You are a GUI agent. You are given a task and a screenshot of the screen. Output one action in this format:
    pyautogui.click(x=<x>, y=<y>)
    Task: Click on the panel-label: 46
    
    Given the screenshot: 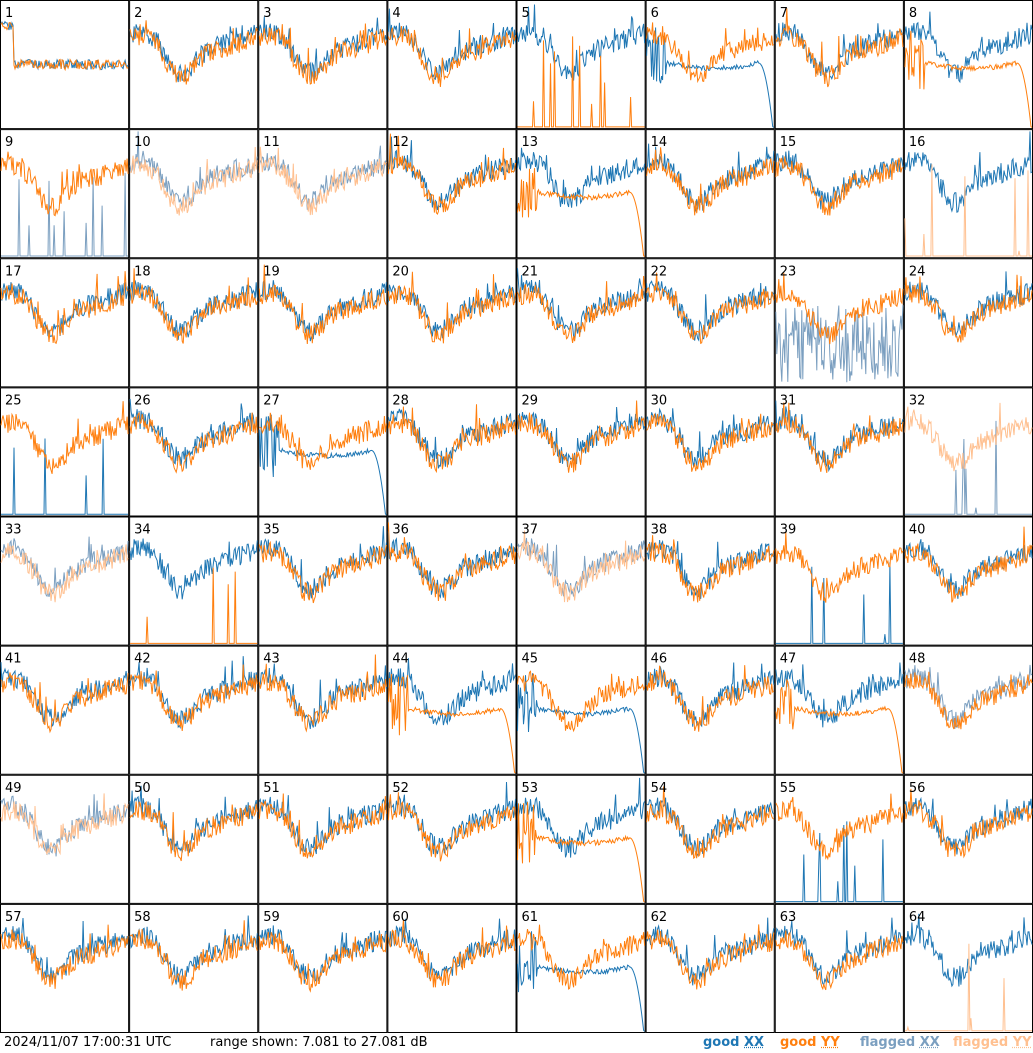 What is the action you would take?
    pyautogui.click(x=659, y=659)
    